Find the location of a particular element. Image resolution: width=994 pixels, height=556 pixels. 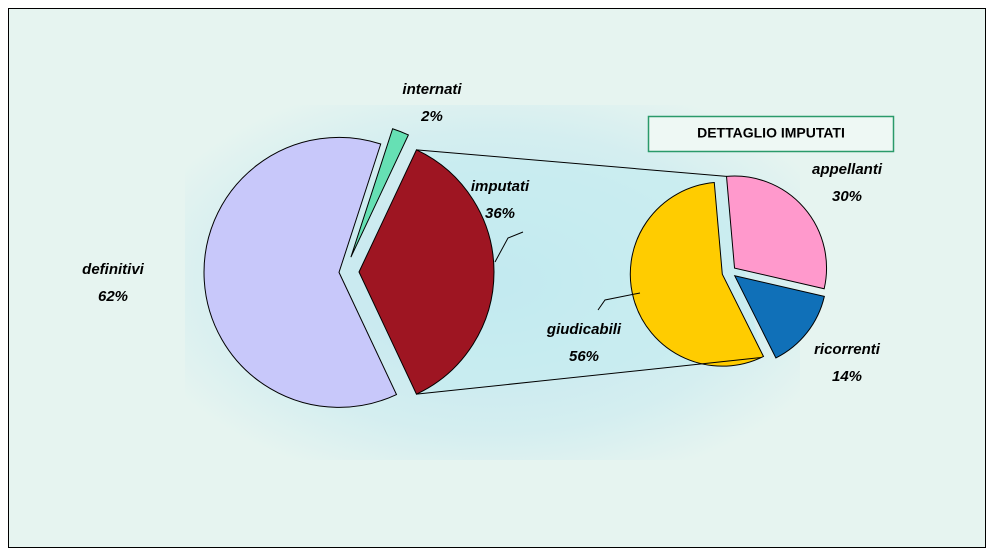

slice-value-label: 14% is located at coordinates (847, 376).